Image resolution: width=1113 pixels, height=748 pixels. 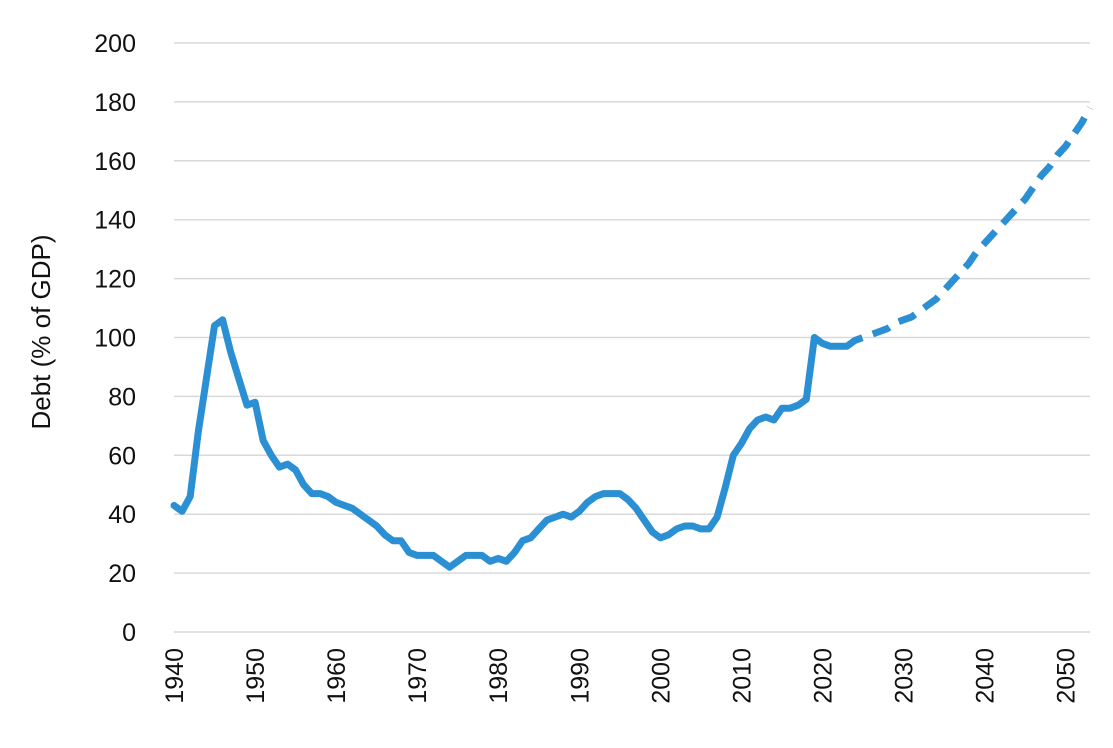 I want to click on y-tick-label: 140, so click(x=115, y=221).